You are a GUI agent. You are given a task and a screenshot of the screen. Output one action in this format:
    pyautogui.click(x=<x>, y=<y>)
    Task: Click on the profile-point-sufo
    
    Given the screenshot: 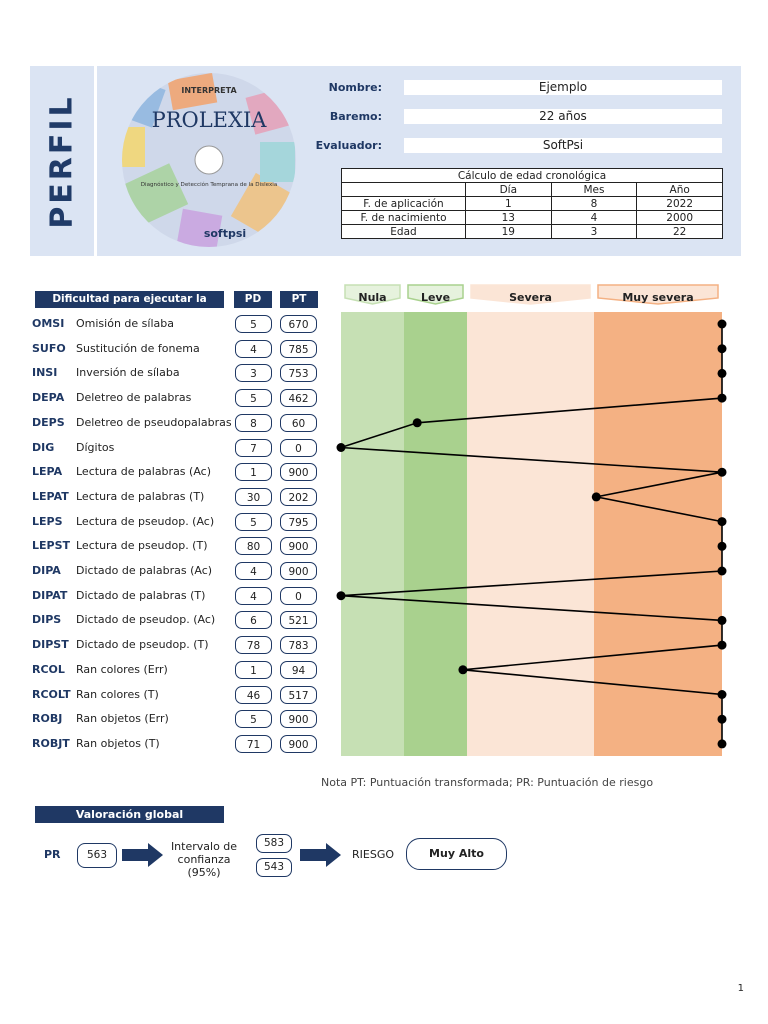 What is the action you would take?
    pyautogui.click(x=722, y=349)
    